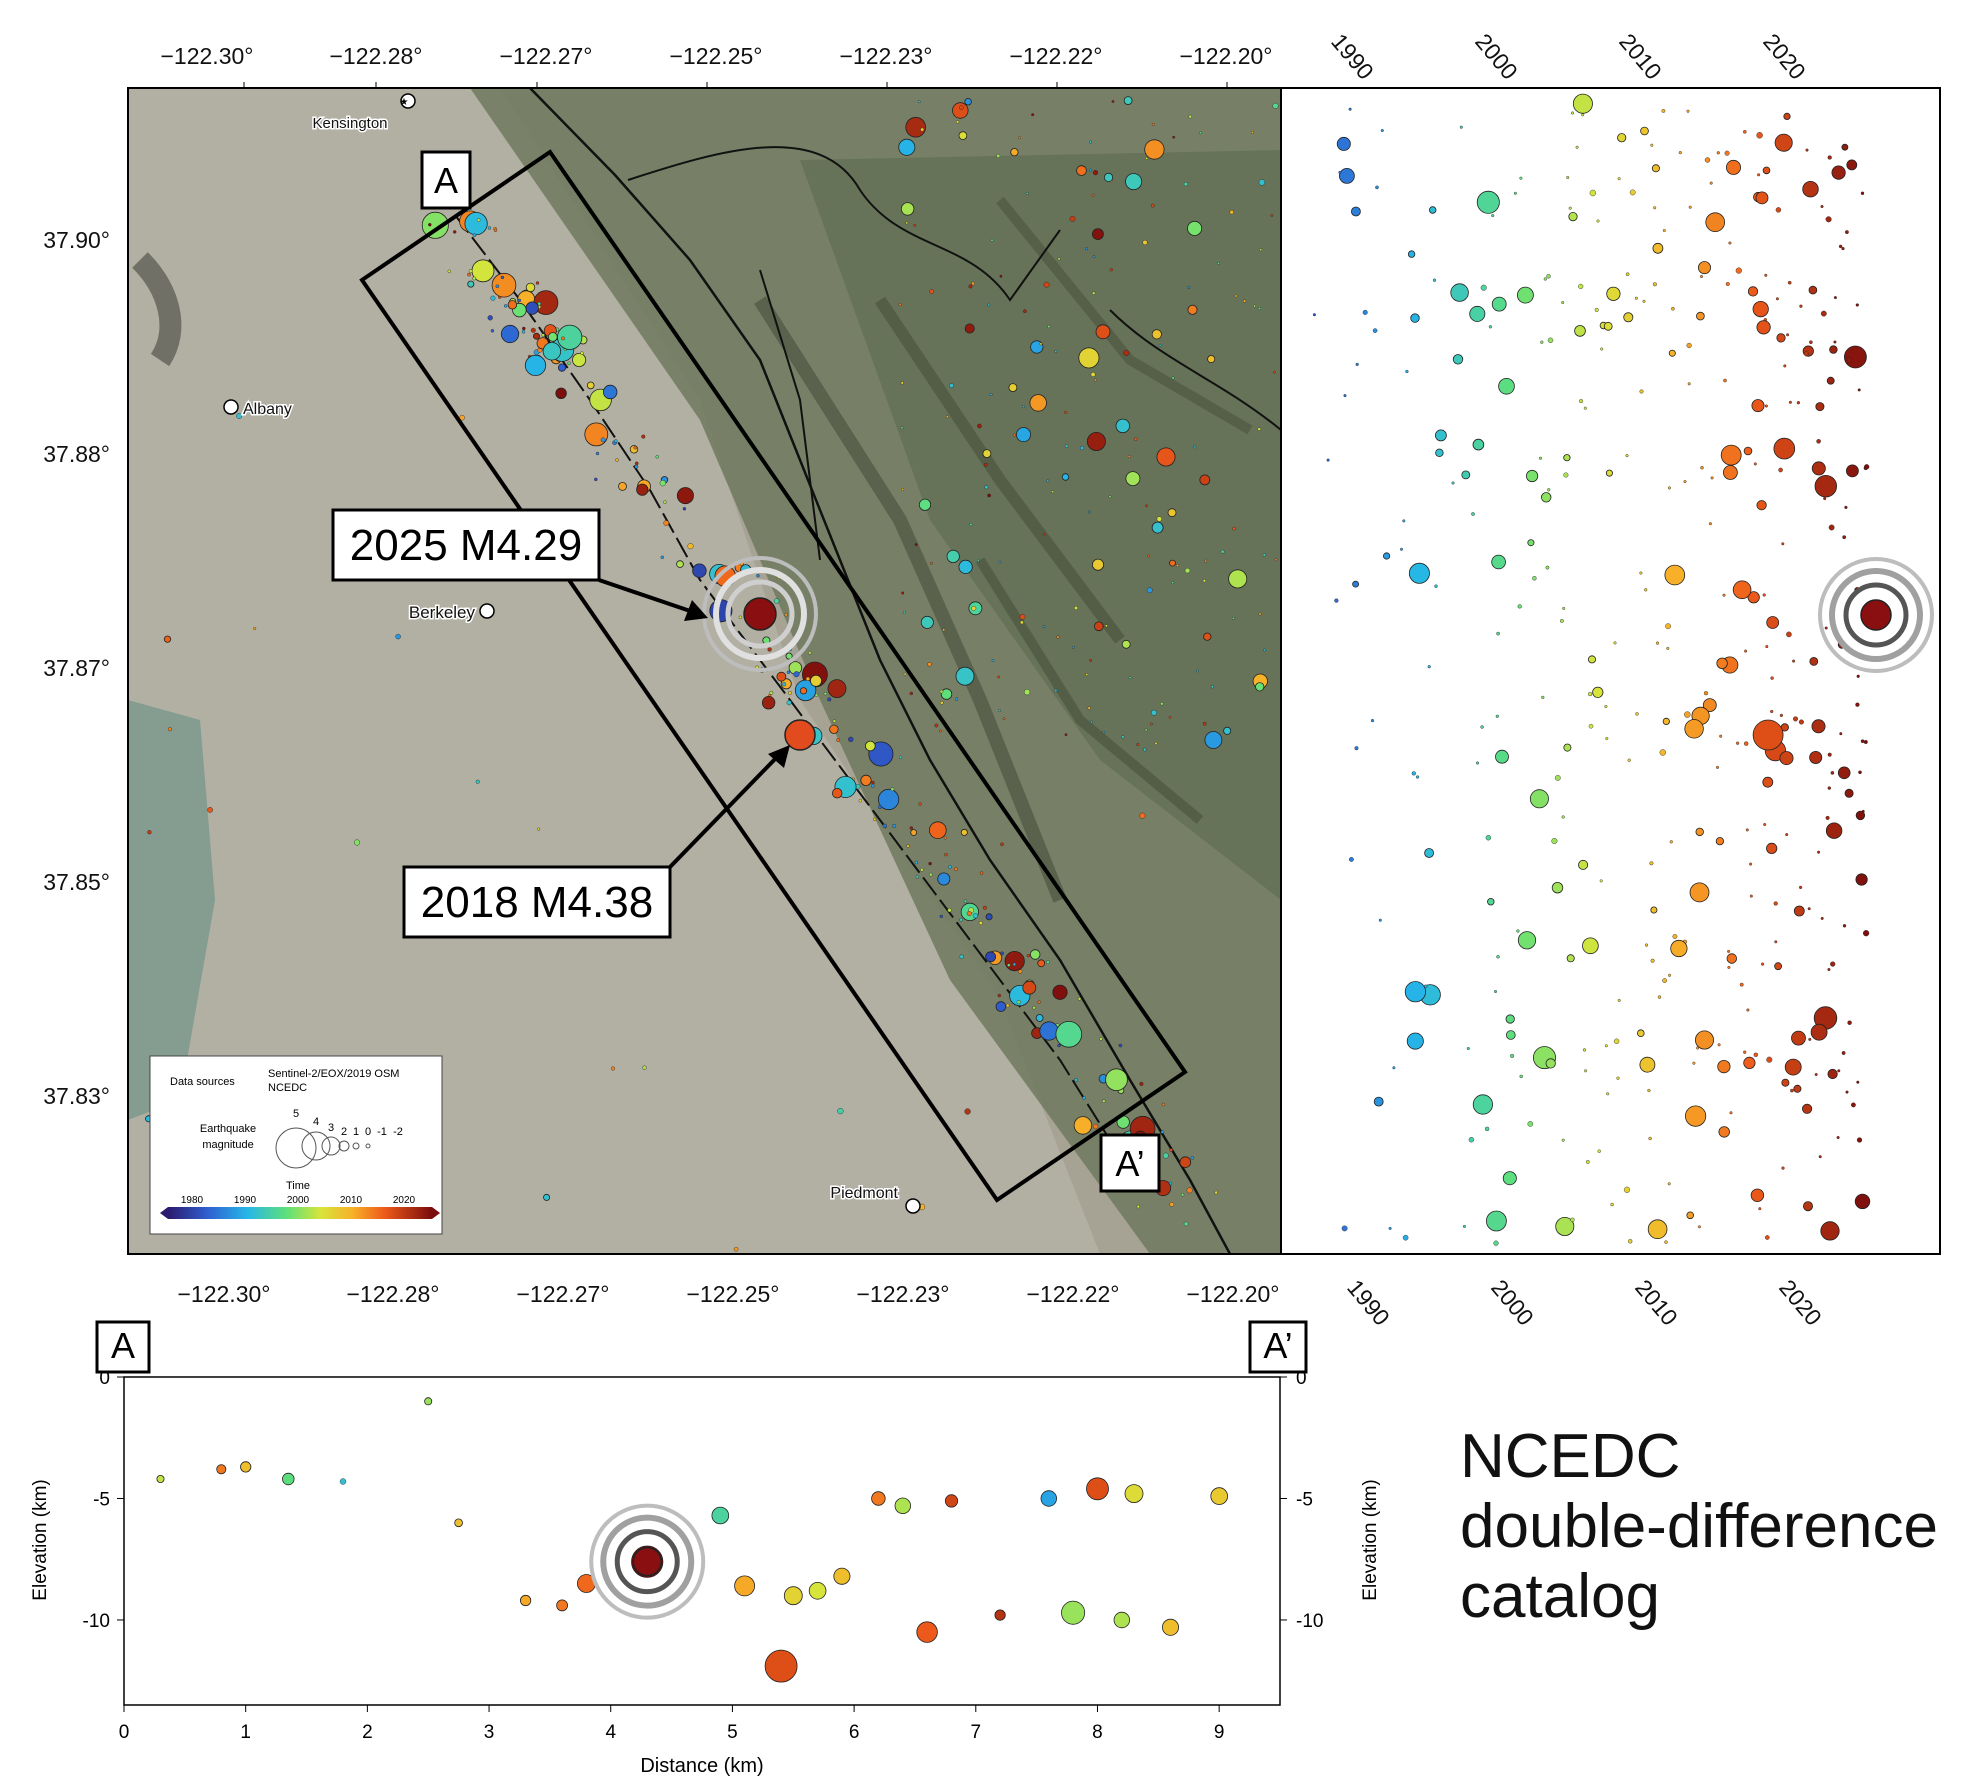  What do you see at coordinates (40, 1539) in the screenshot?
I see `xs-ylabel-left: Elevation (km)` at bounding box center [40, 1539].